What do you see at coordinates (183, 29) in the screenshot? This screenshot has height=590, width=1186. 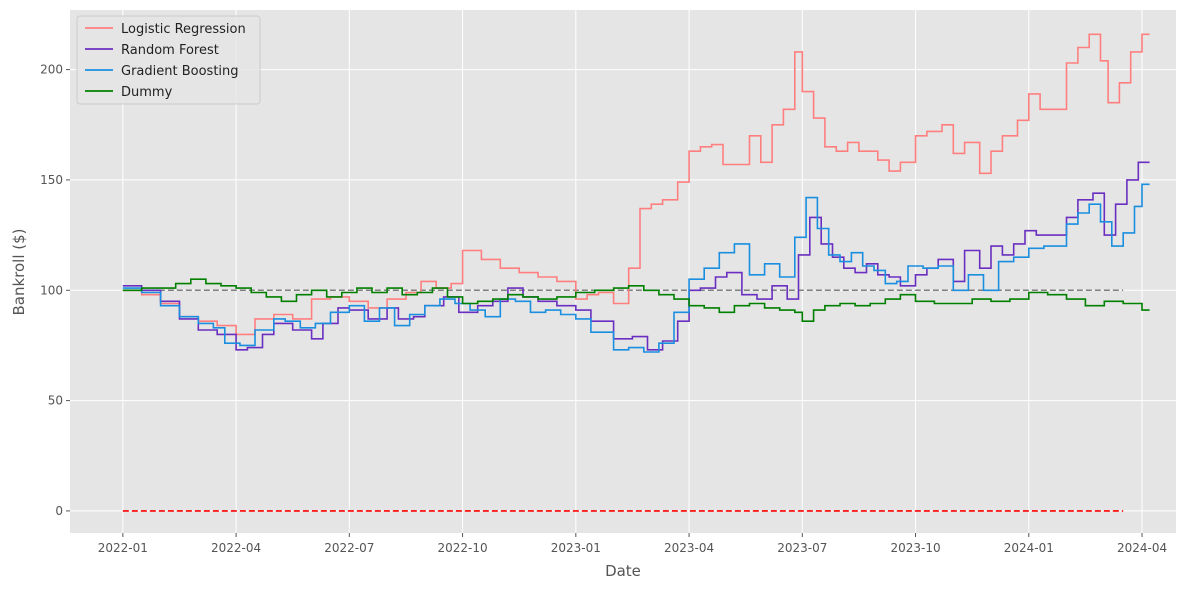 I see `legend-label: Logistic Regression` at bounding box center [183, 29].